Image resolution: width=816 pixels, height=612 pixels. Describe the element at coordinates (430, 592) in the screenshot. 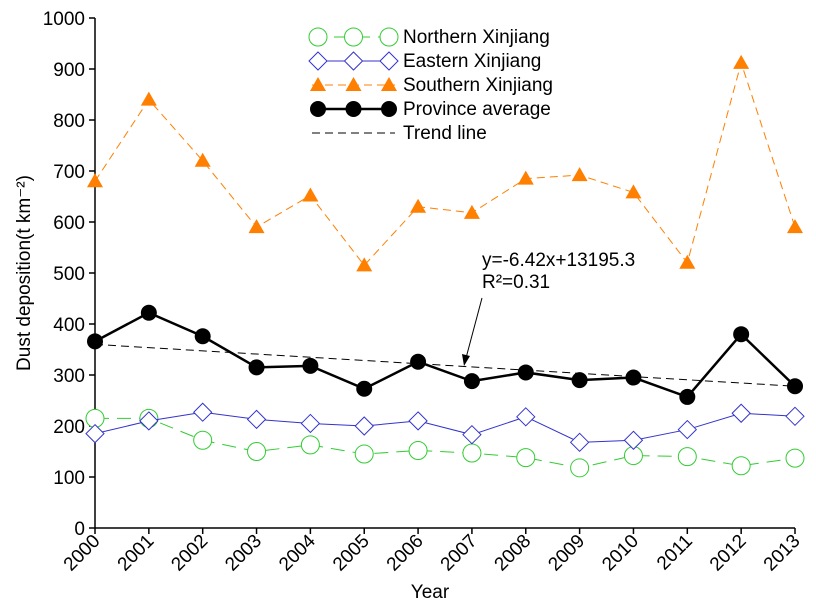

I see `x-axis-label: Year` at that location.